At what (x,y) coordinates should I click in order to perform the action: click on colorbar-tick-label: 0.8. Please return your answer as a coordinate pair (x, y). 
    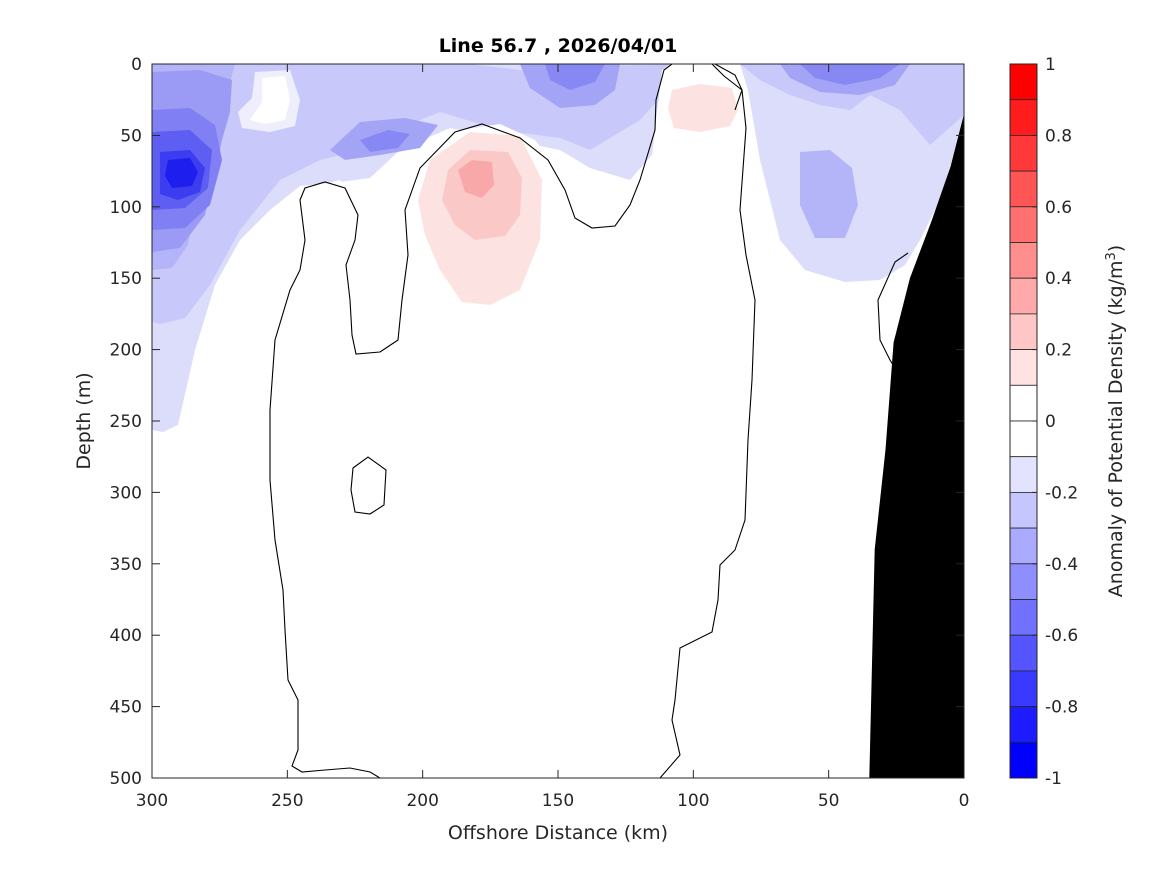
    Looking at the image, I should click on (1058, 136).